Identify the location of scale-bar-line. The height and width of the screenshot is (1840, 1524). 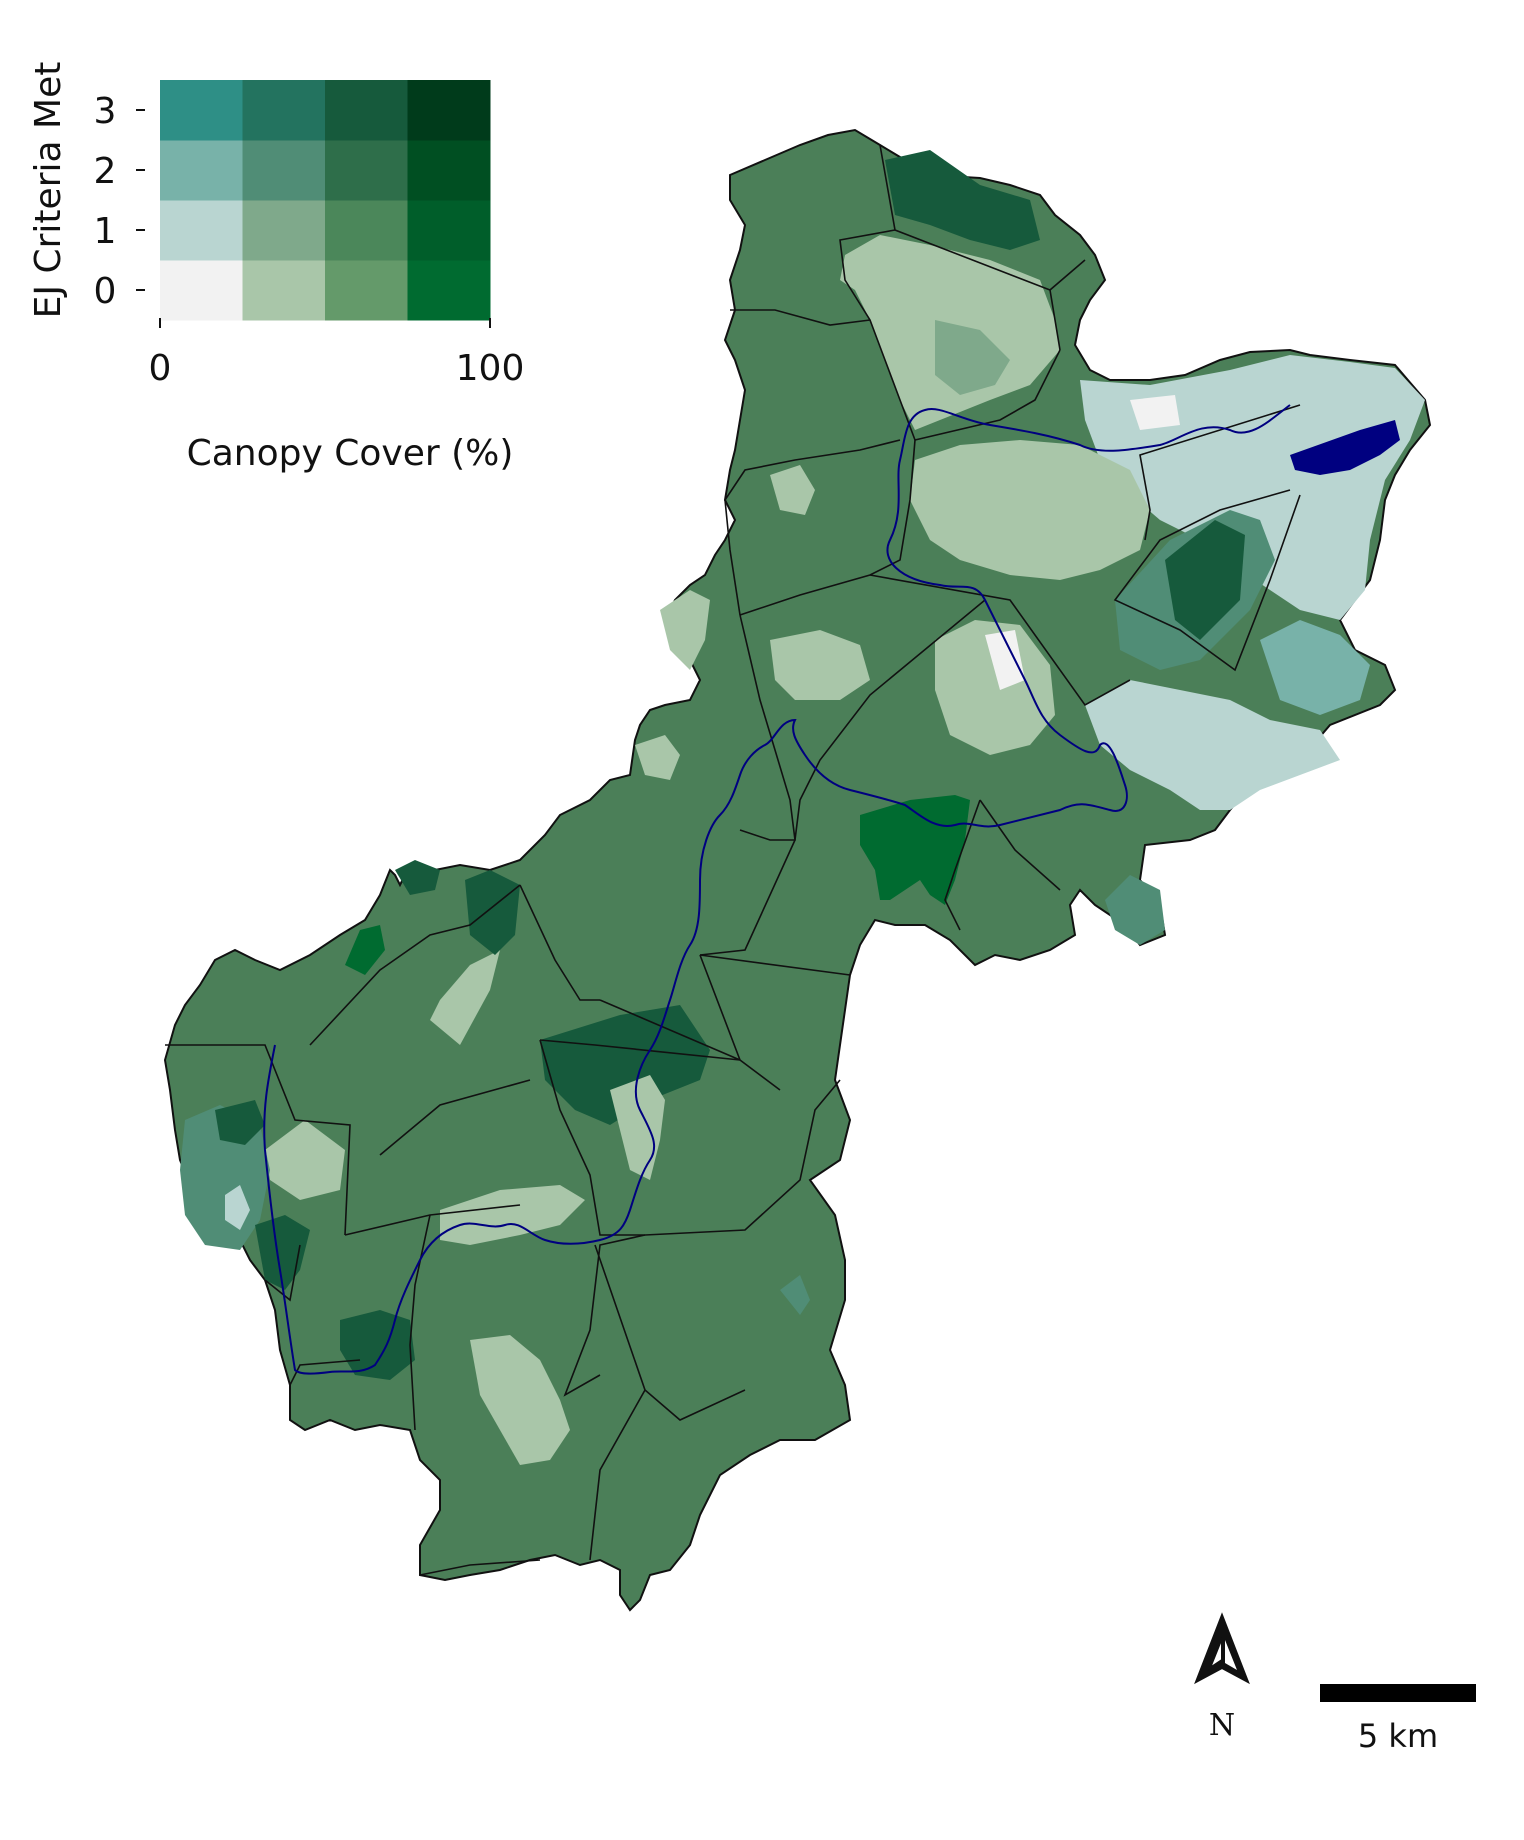
(1398, 1693).